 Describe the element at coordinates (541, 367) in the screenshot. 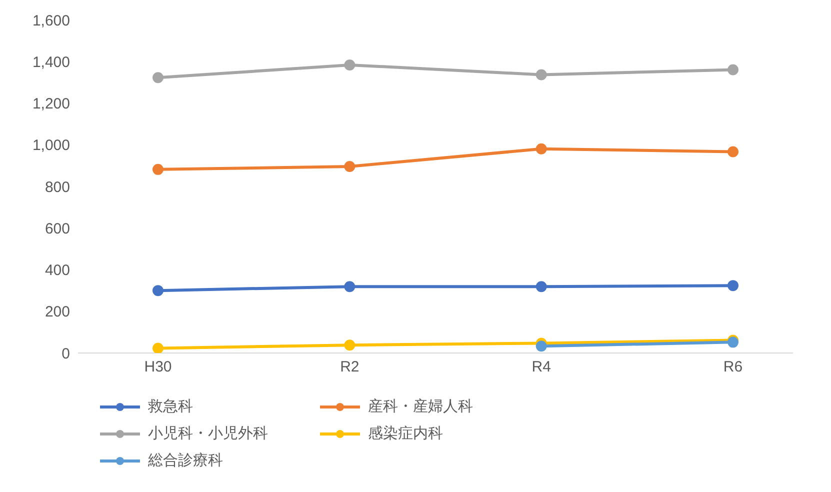

I see `x-tick-label: R4` at that location.